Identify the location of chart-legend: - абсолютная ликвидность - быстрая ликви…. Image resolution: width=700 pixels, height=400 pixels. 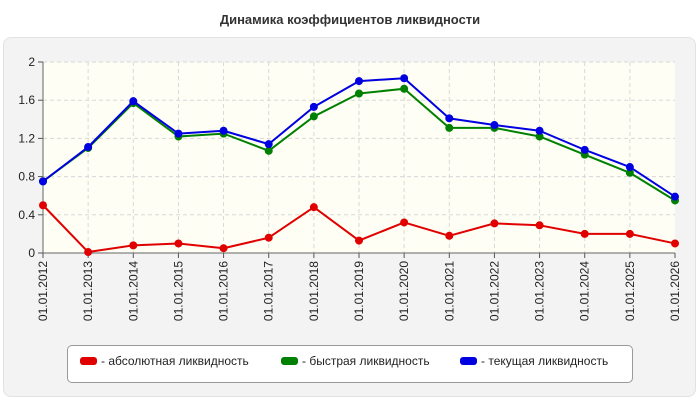
(350, 364).